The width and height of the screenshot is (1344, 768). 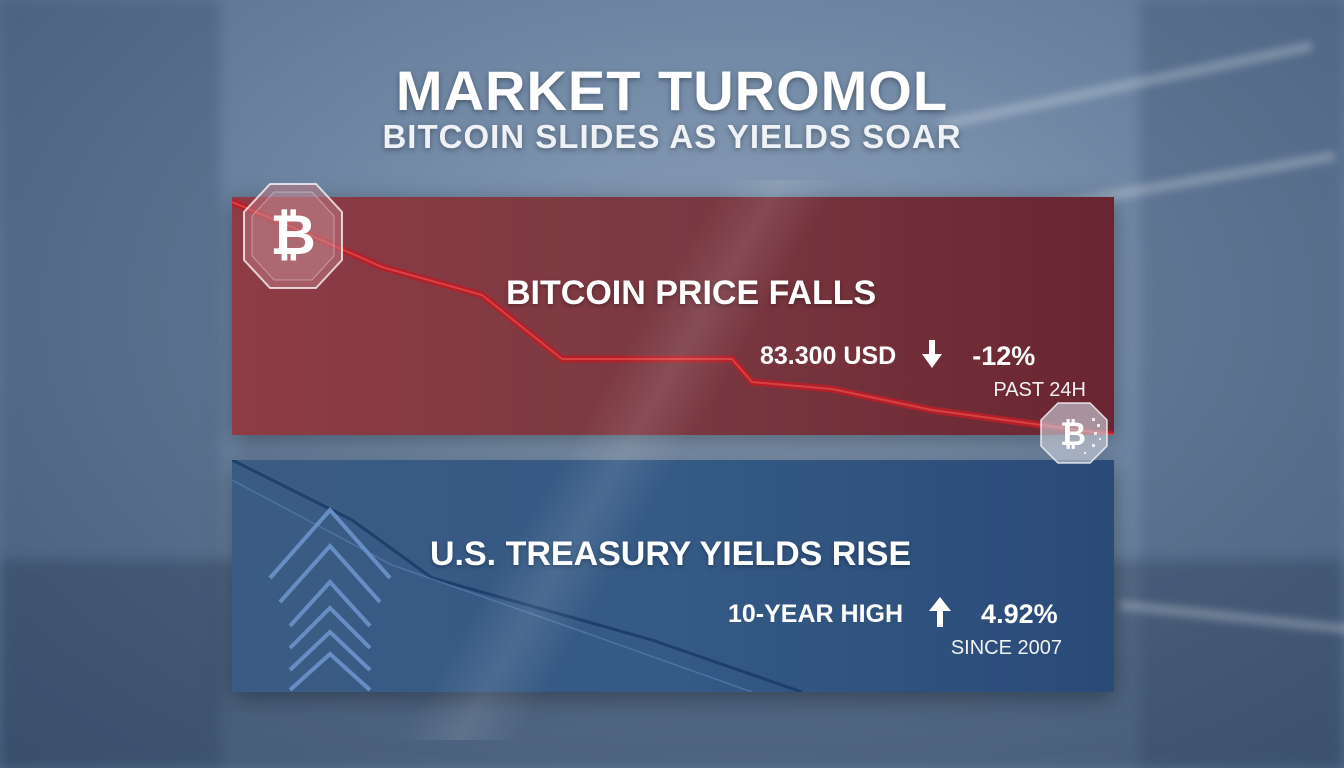 What do you see at coordinates (940, 614) in the screenshot?
I see `arrow-up-icon` at bounding box center [940, 614].